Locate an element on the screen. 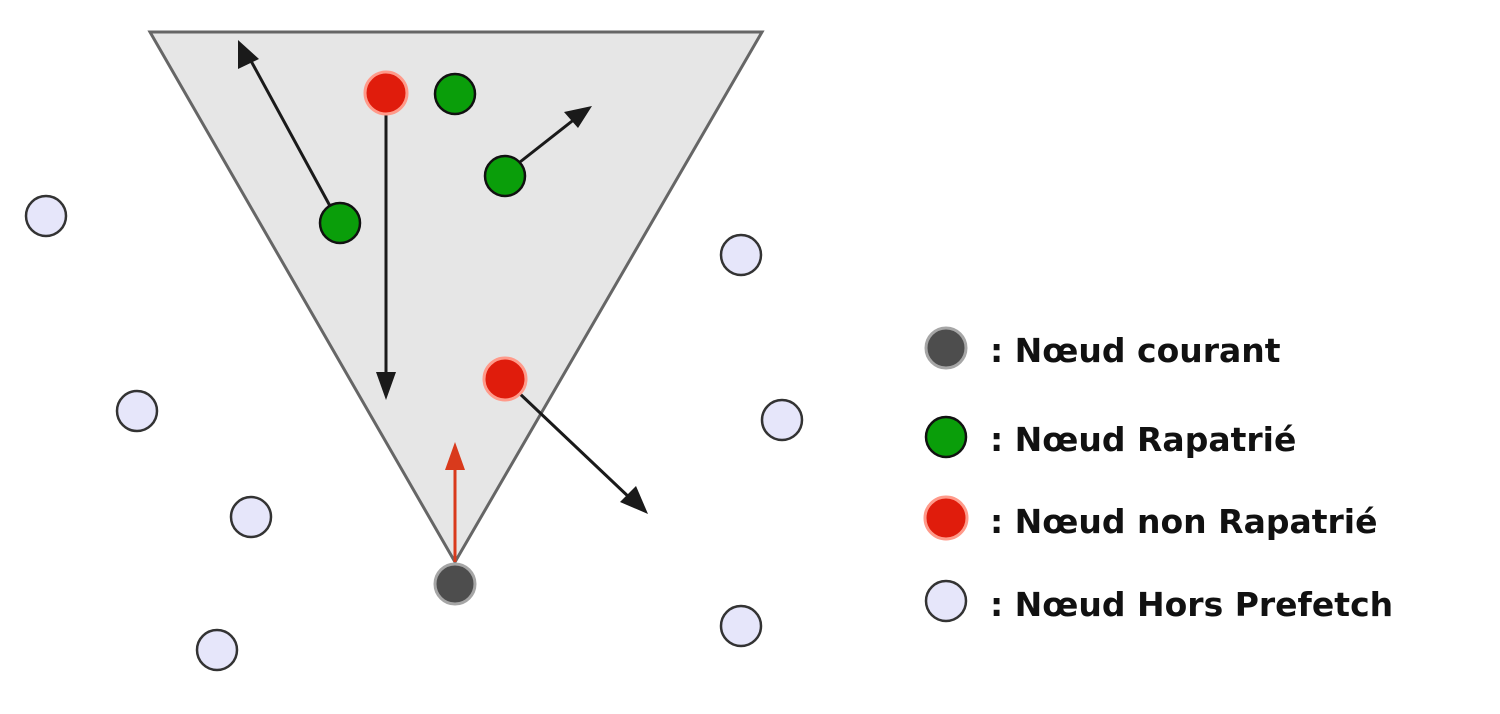 Image resolution: width=1500 pixels, height=714 pixels. arrow-down-right-head is located at coordinates (634, 500).